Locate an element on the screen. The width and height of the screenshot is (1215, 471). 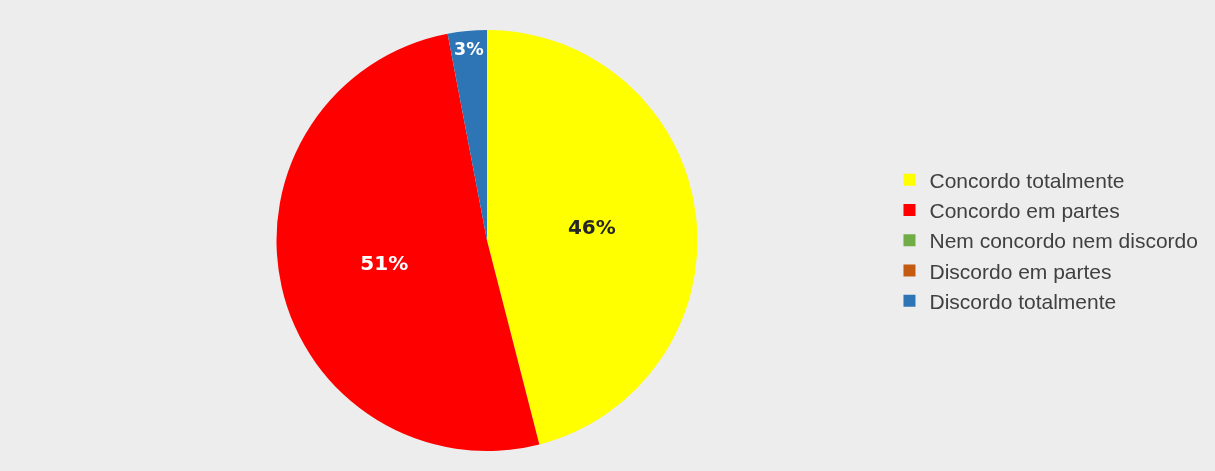
pie-slice is located at coordinates (467, 135).